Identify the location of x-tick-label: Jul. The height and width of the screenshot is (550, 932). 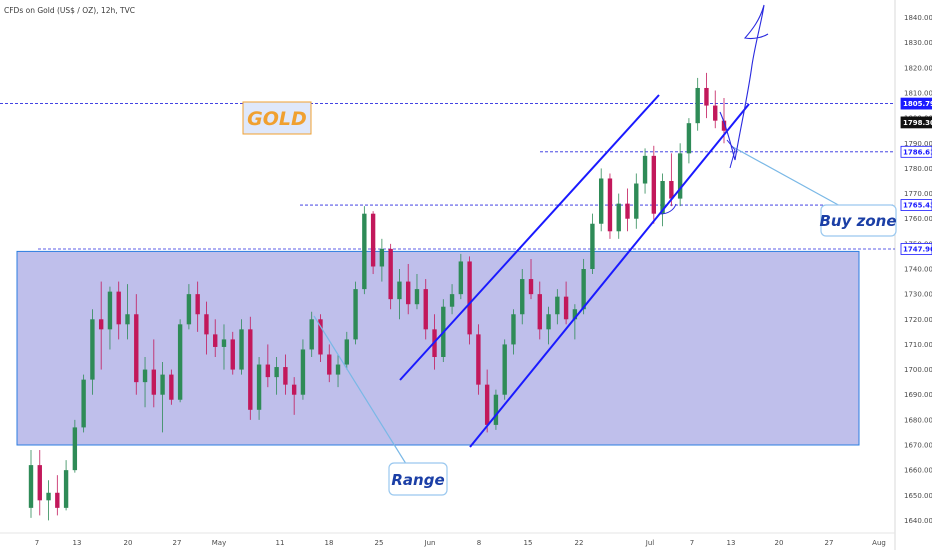
(650, 543).